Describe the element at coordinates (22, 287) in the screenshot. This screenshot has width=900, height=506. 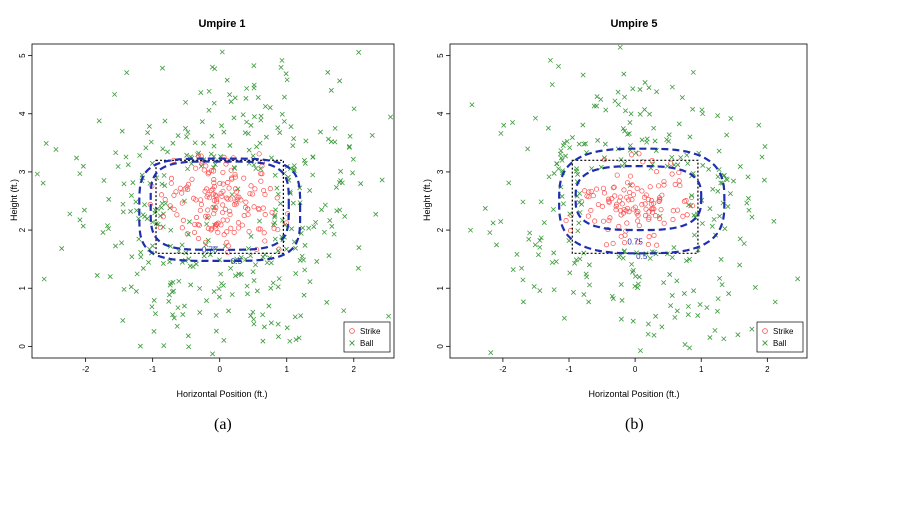
I see `y-tick-label: 1` at that location.